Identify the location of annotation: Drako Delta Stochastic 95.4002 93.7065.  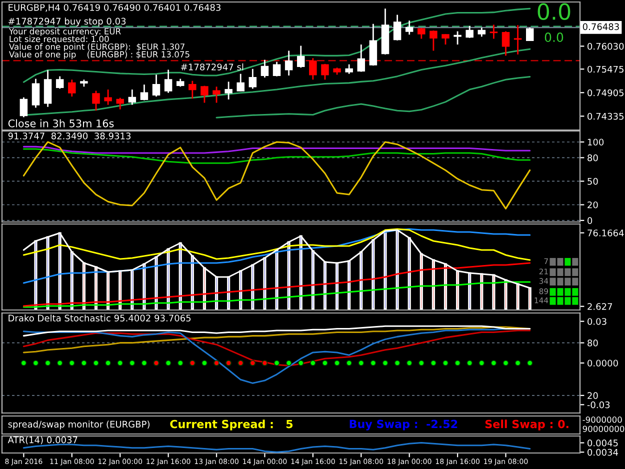
(99, 318).